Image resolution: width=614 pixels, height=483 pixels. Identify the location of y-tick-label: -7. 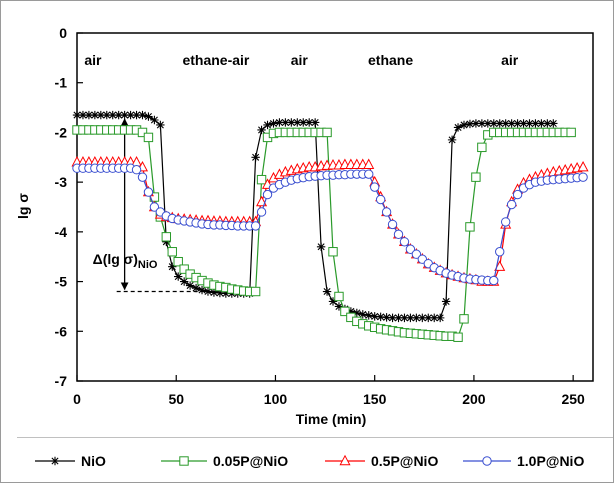
(61, 381).